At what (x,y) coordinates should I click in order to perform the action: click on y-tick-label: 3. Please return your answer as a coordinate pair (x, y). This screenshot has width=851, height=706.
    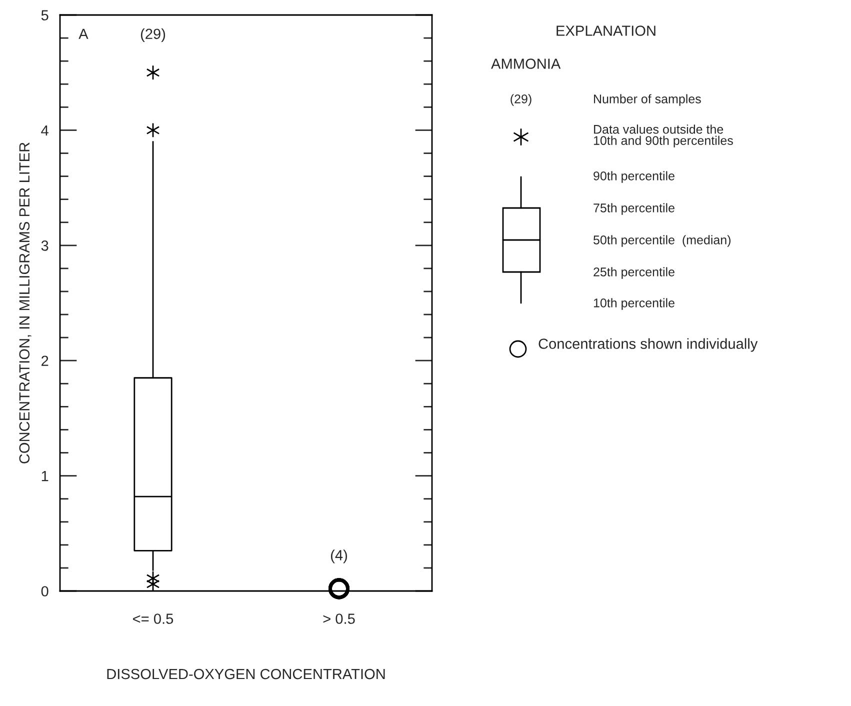
    Looking at the image, I should click on (44, 245).